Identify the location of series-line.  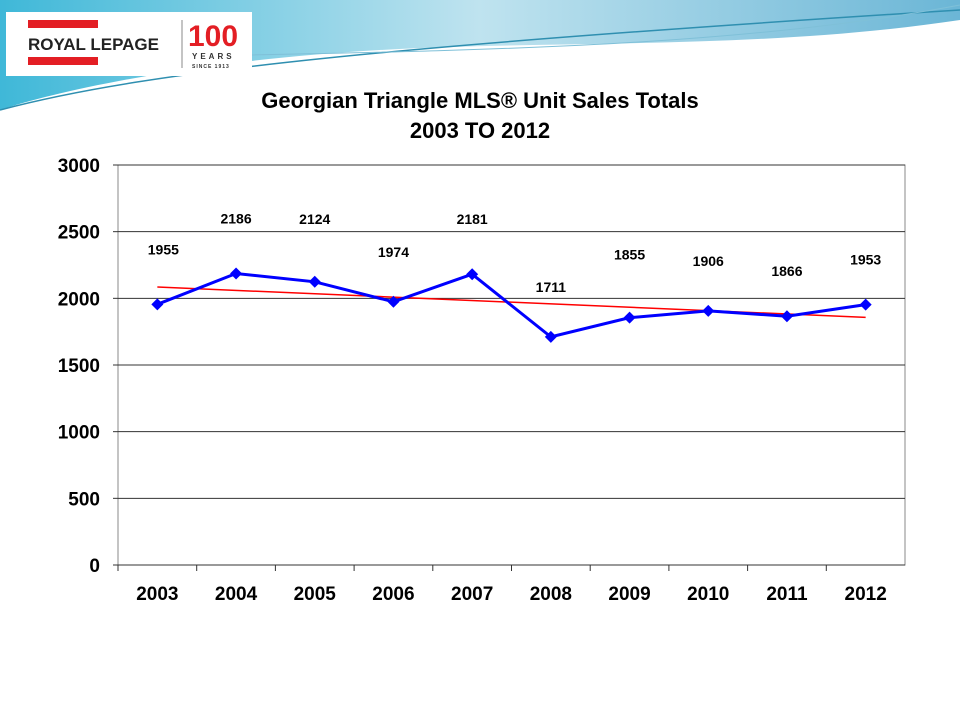
(511, 305).